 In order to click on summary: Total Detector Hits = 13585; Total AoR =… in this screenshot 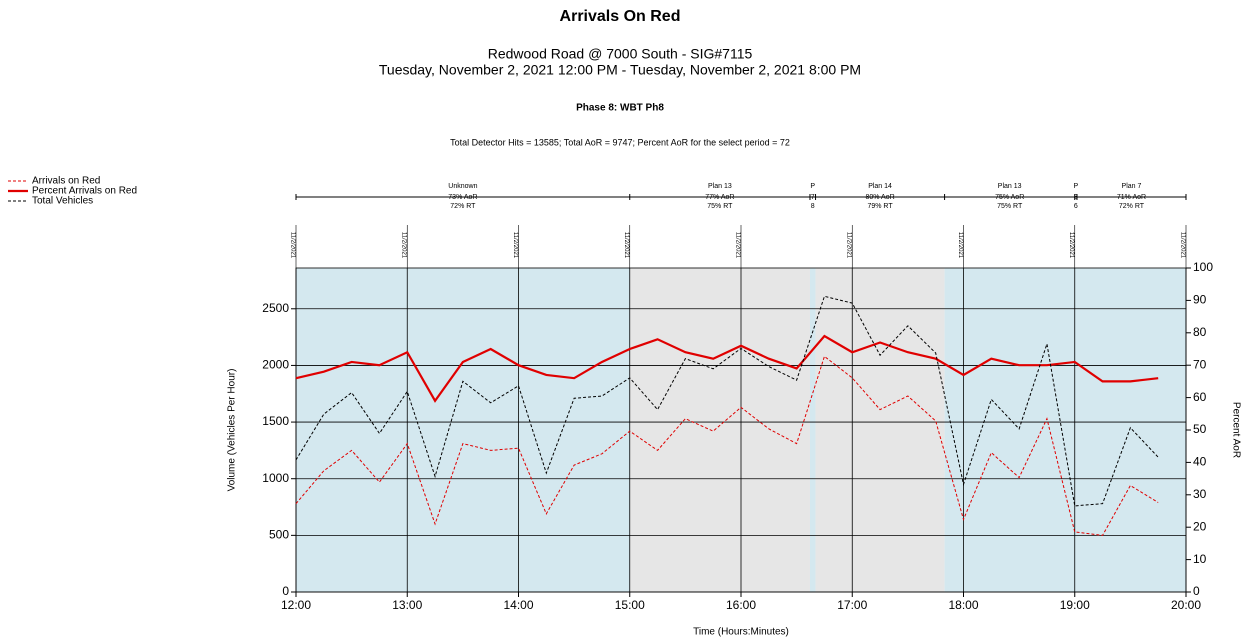, I will do `click(620, 142)`.